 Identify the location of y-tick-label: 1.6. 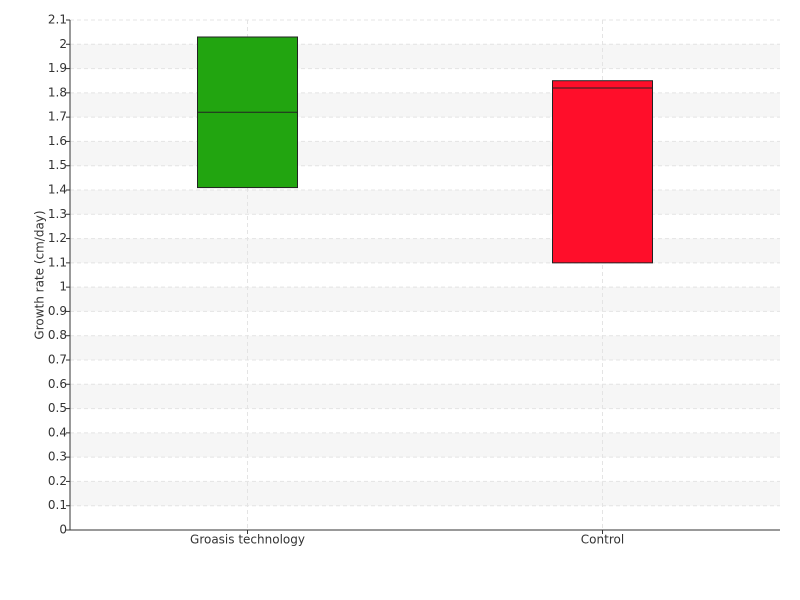
(57, 141).